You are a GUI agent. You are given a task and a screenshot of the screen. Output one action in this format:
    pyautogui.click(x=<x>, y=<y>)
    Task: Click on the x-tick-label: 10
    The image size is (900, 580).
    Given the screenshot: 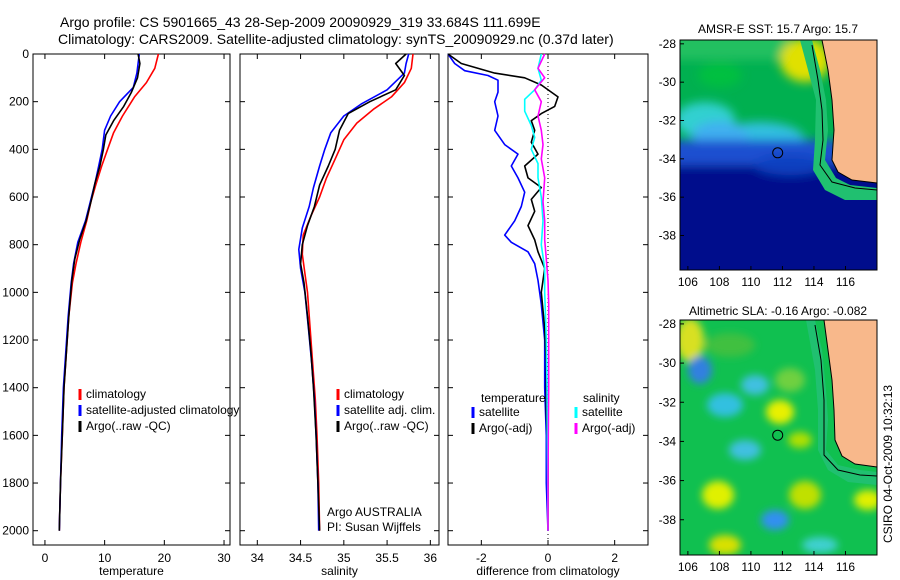 What is the action you would take?
    pyautogui.click(x=105, y=558)
    